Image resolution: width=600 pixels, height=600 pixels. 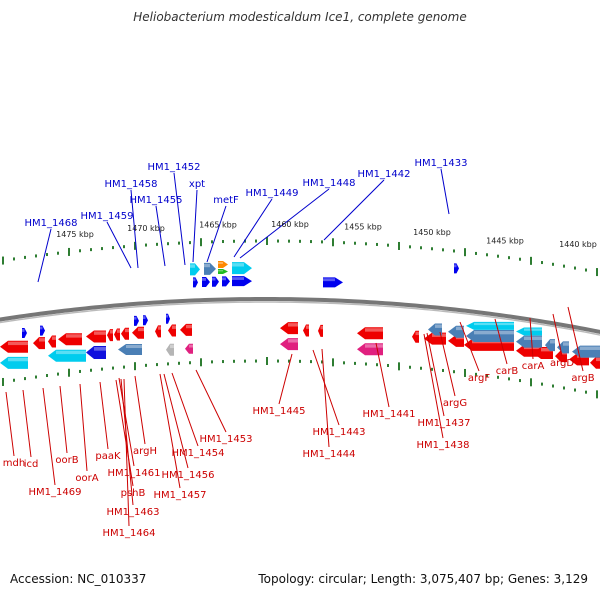 I want to click on gene-label-argf: argF, so click(x=479, y=378).